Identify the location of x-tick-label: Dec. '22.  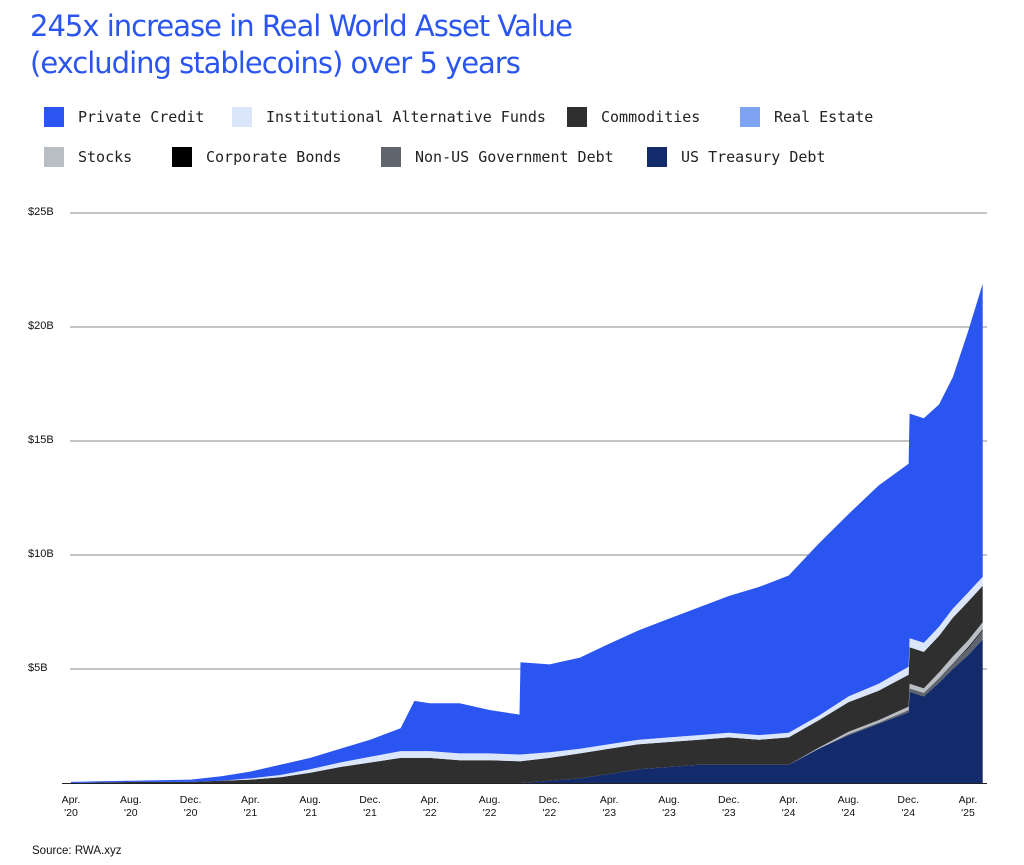
(549, 807).